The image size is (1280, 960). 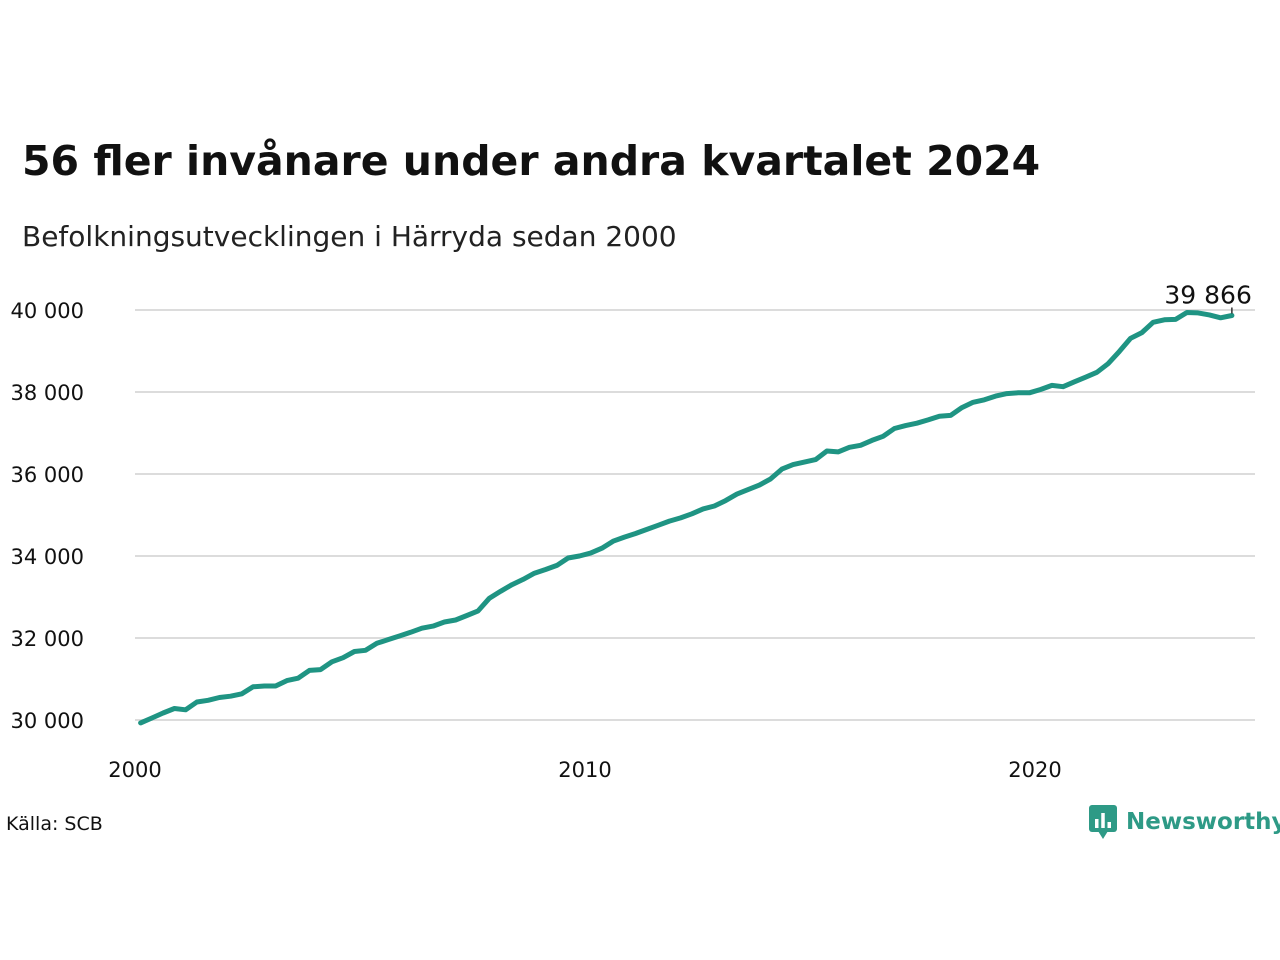 I want to click on brand-logo: Newsworthy, so click(x=1184, y=822).